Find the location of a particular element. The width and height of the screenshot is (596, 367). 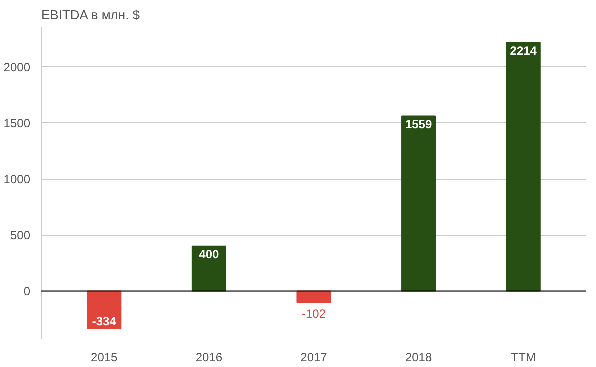

chart-title: EBITDA в млн. $ is located at coordinates (91, 15).